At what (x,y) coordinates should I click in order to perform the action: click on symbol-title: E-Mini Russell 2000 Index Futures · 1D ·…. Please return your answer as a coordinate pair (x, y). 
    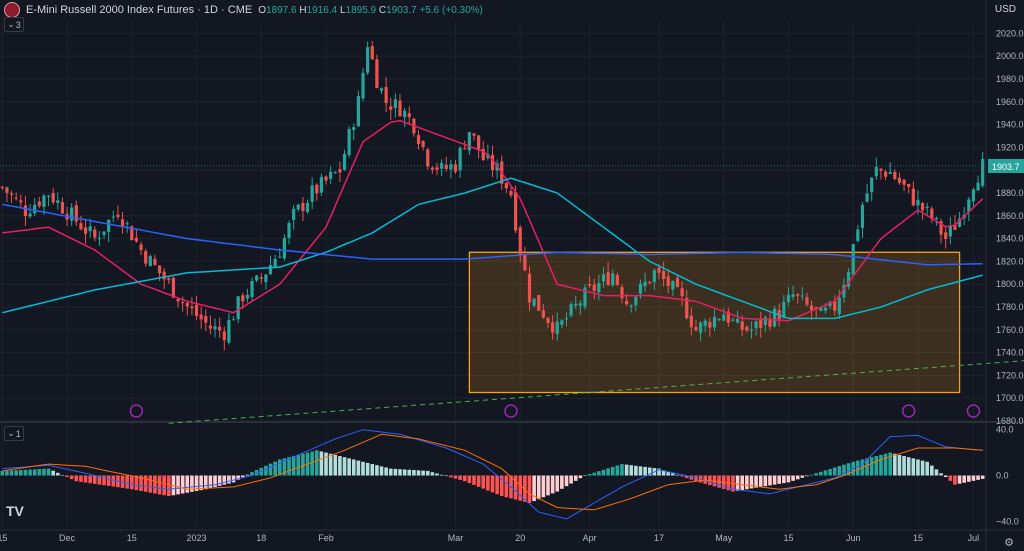
    Looking at the image, I should click on (139, 10).